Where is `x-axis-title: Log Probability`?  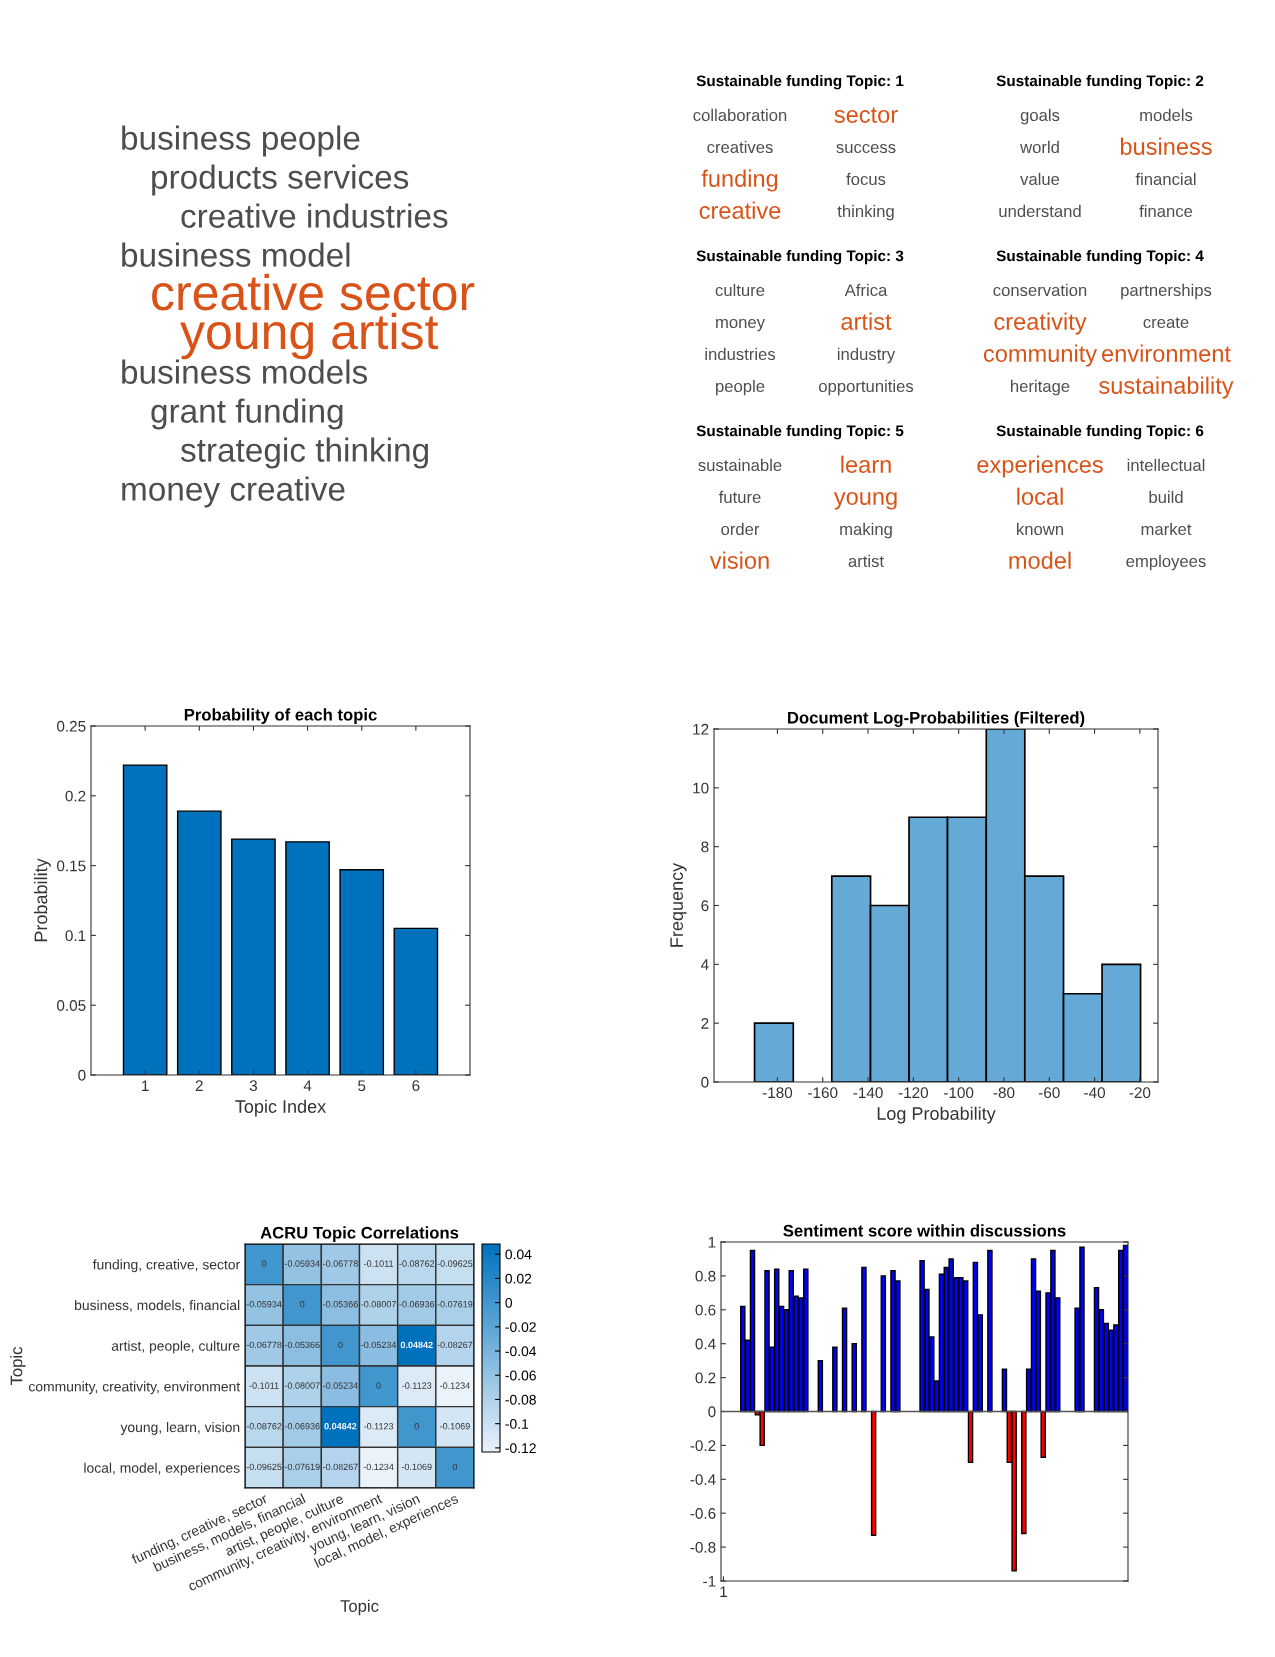
x-axis-title: Log Probability is located at coordinates (936, 1115).